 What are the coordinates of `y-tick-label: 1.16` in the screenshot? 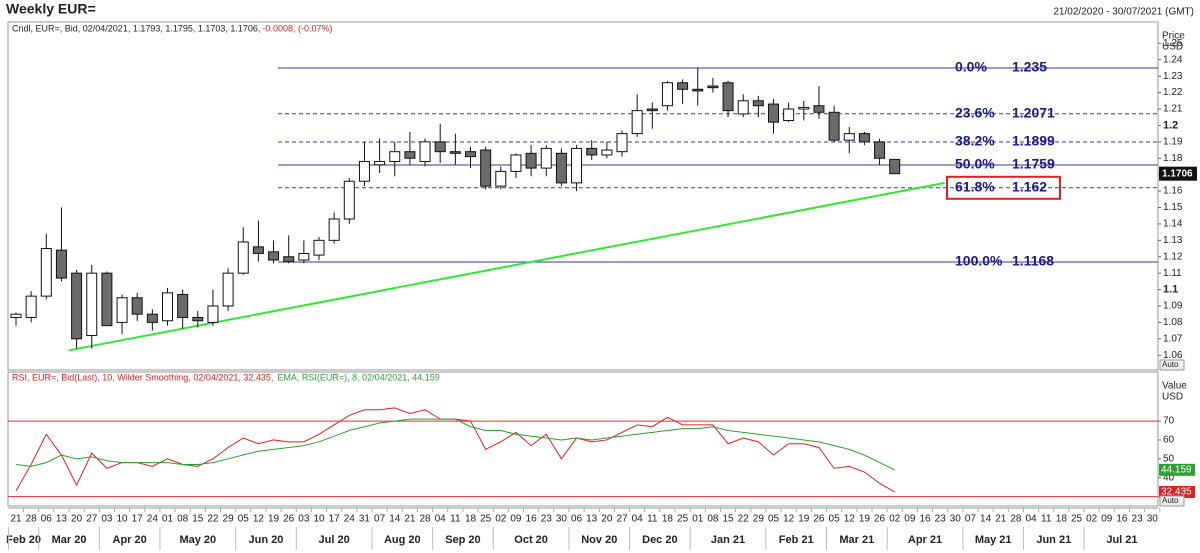 It's located at (1173, 191).